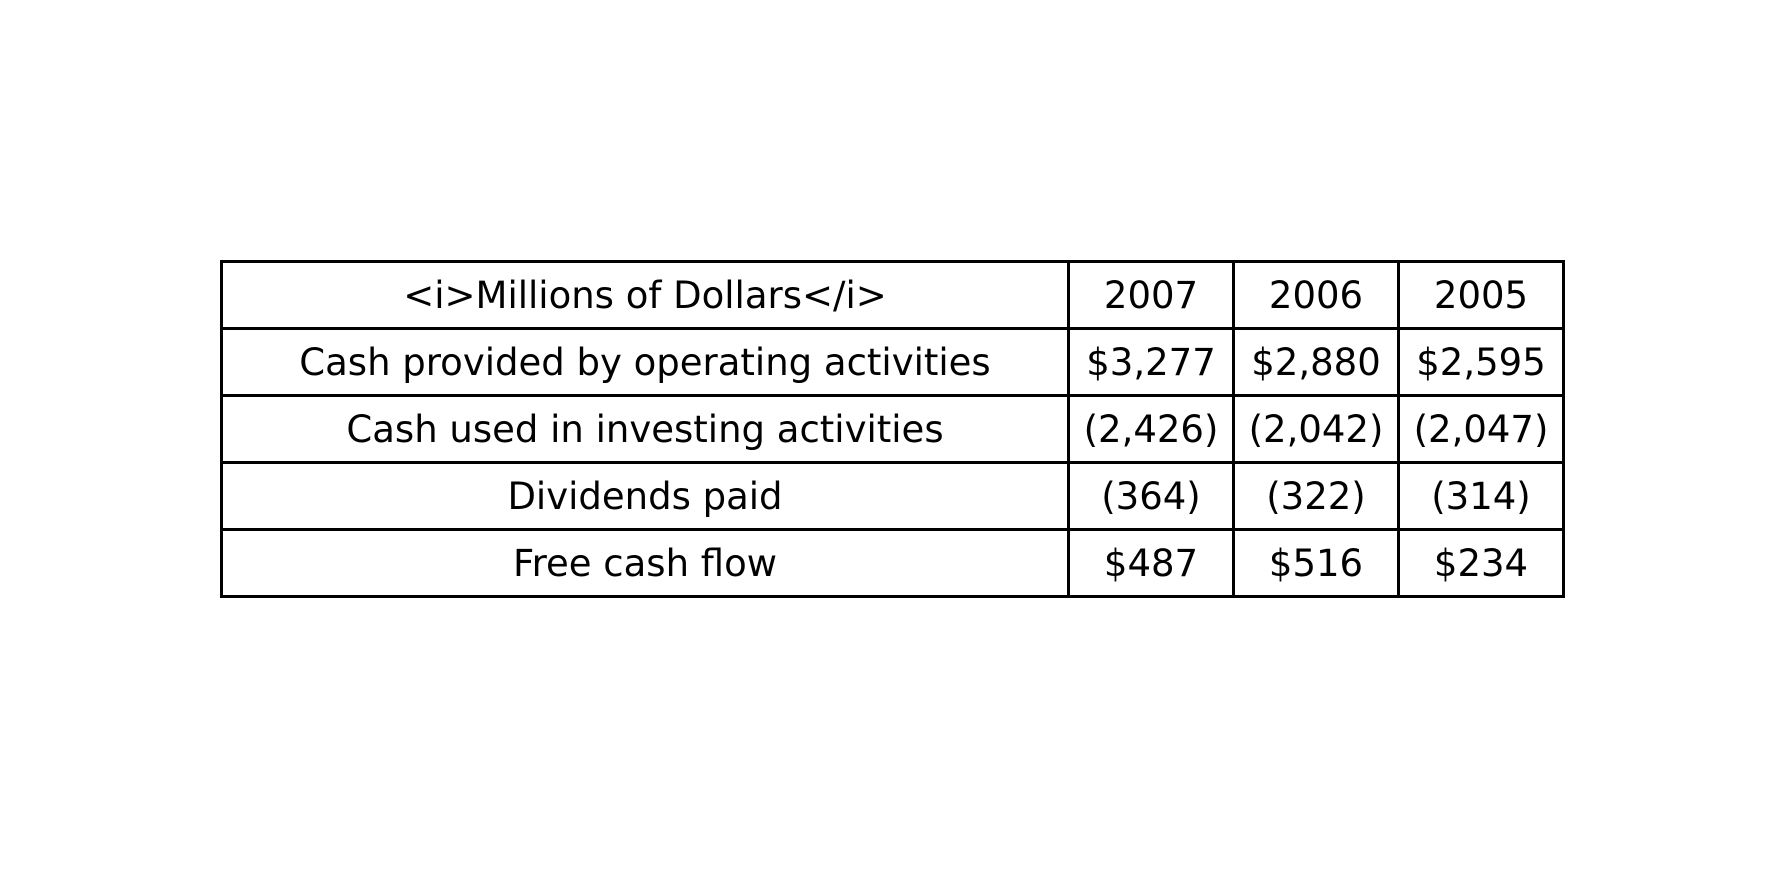 This screenshot has width=1770, height=870. Describe the element at coordinates (645, 429) in the screenshot. I see `row-label: Cash used in investing activities` at that location.